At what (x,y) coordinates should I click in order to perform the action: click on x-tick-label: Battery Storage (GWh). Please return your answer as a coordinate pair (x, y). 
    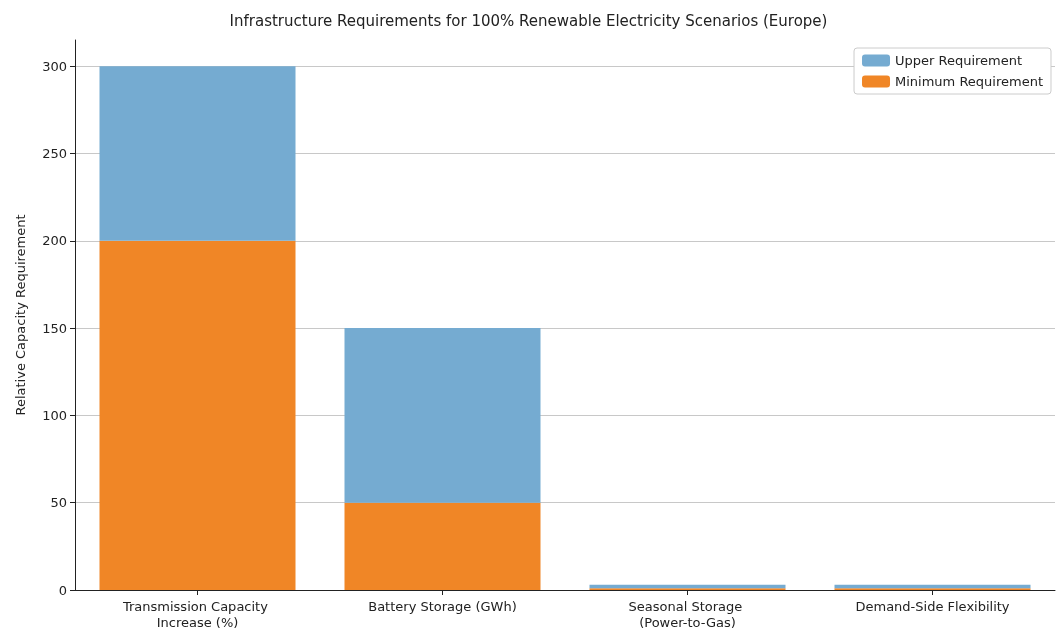
    Looking at the image, I should click on (442, 606).